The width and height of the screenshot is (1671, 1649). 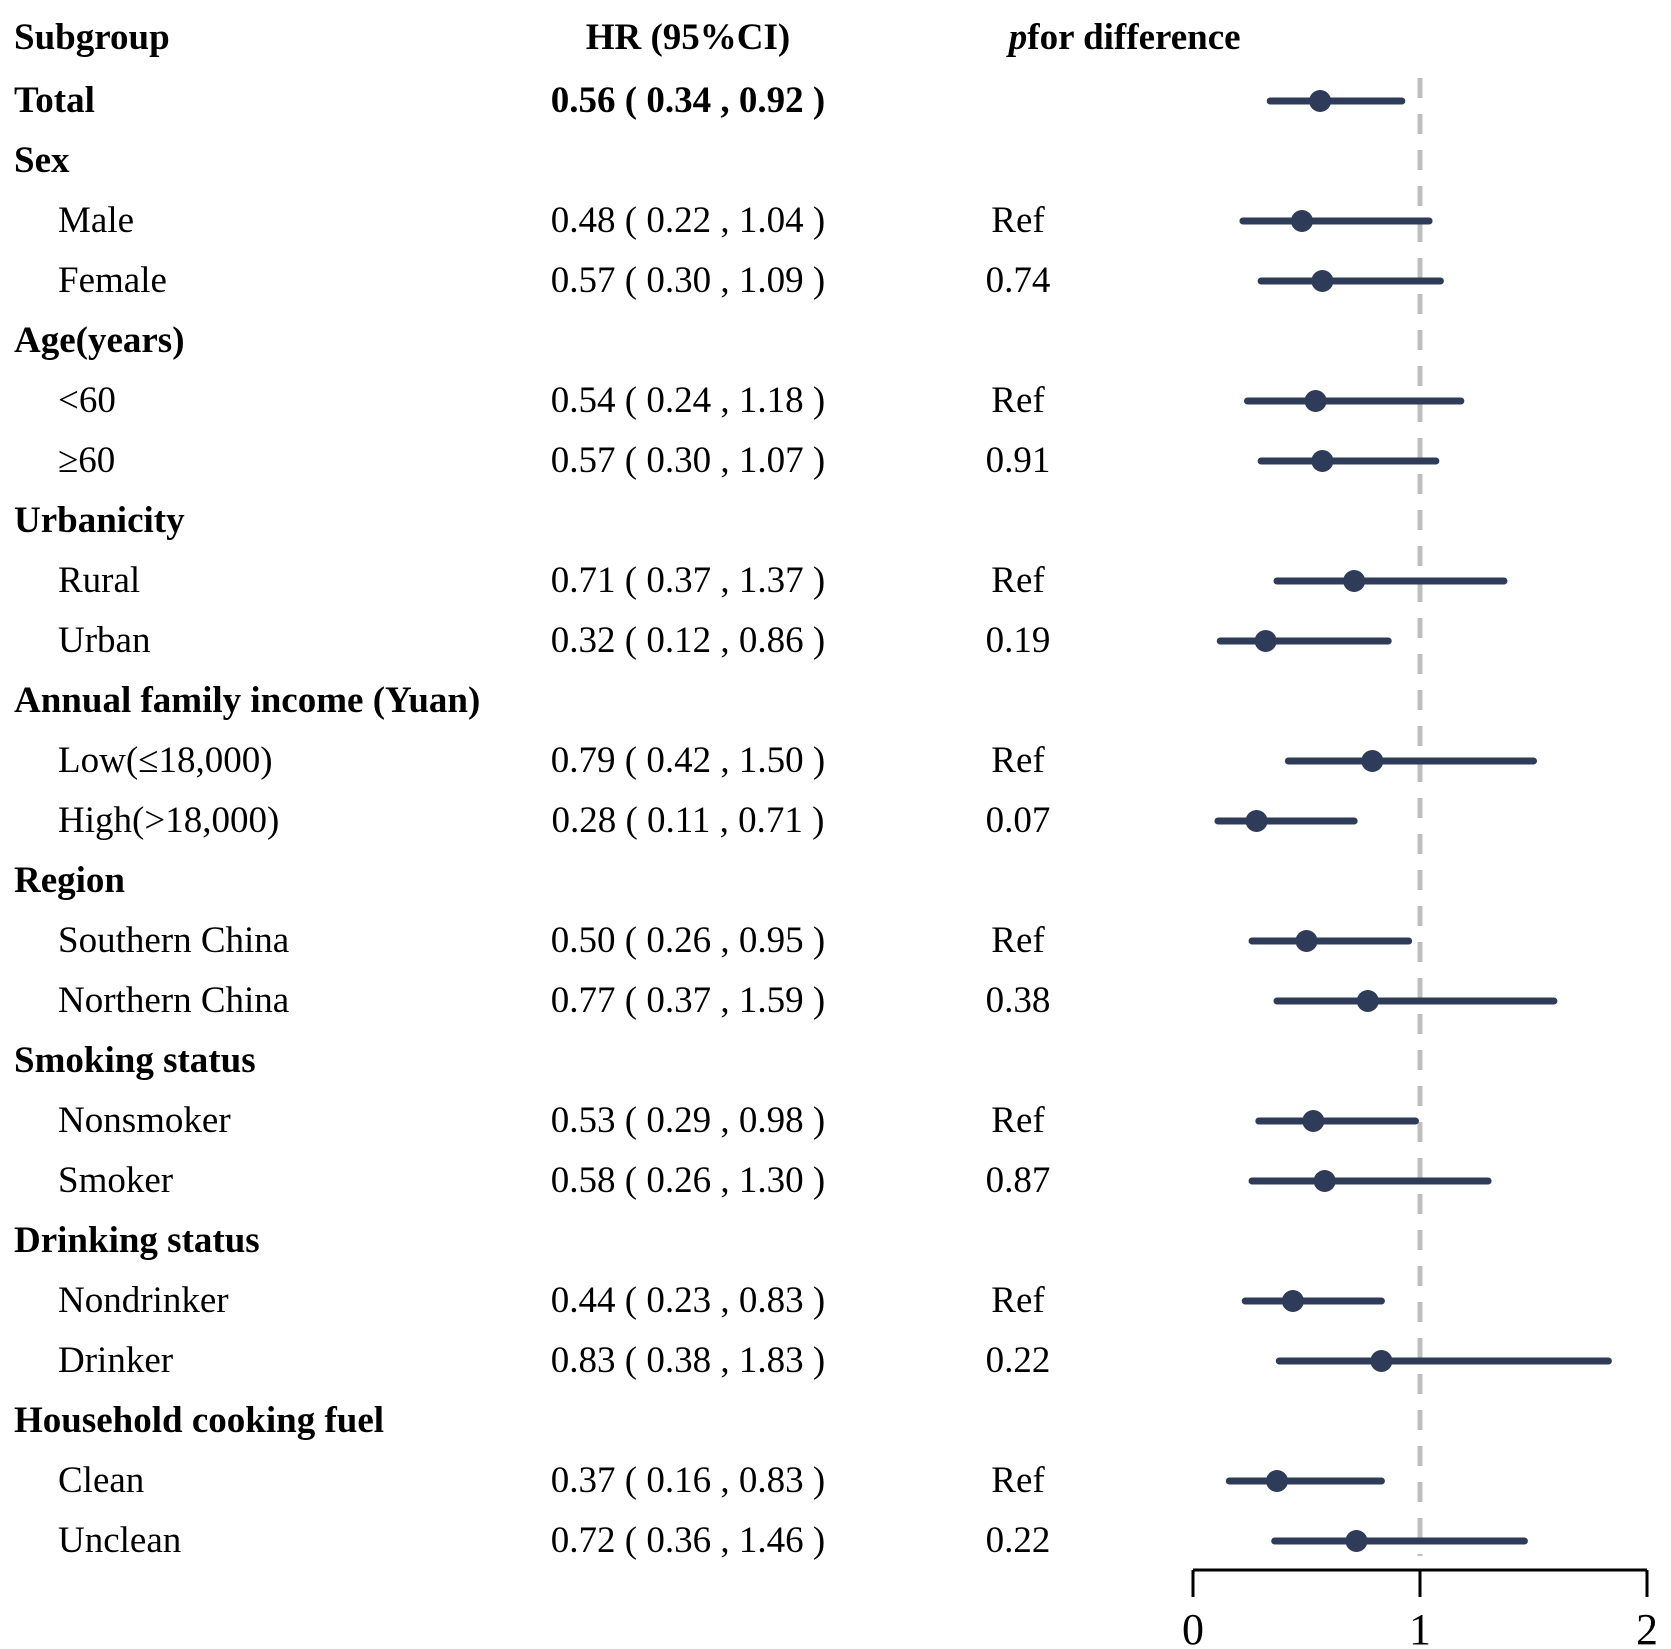 What do you see at coordinates (99, 340) in the screenshot?
I see `subgroup-label: Age(years)` at bounding box center [99, 340].